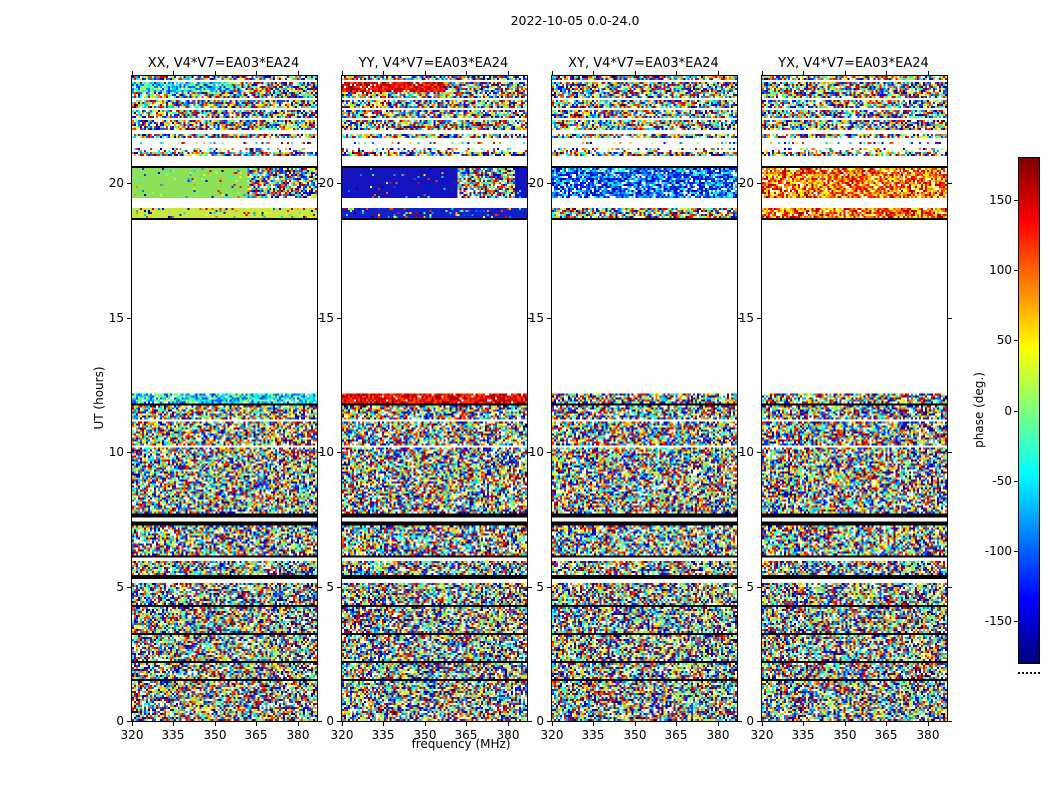  Describe the element at coordinates (1000, 200) in the screenshot. I see `colorbar-tick-label: 150` at that location.